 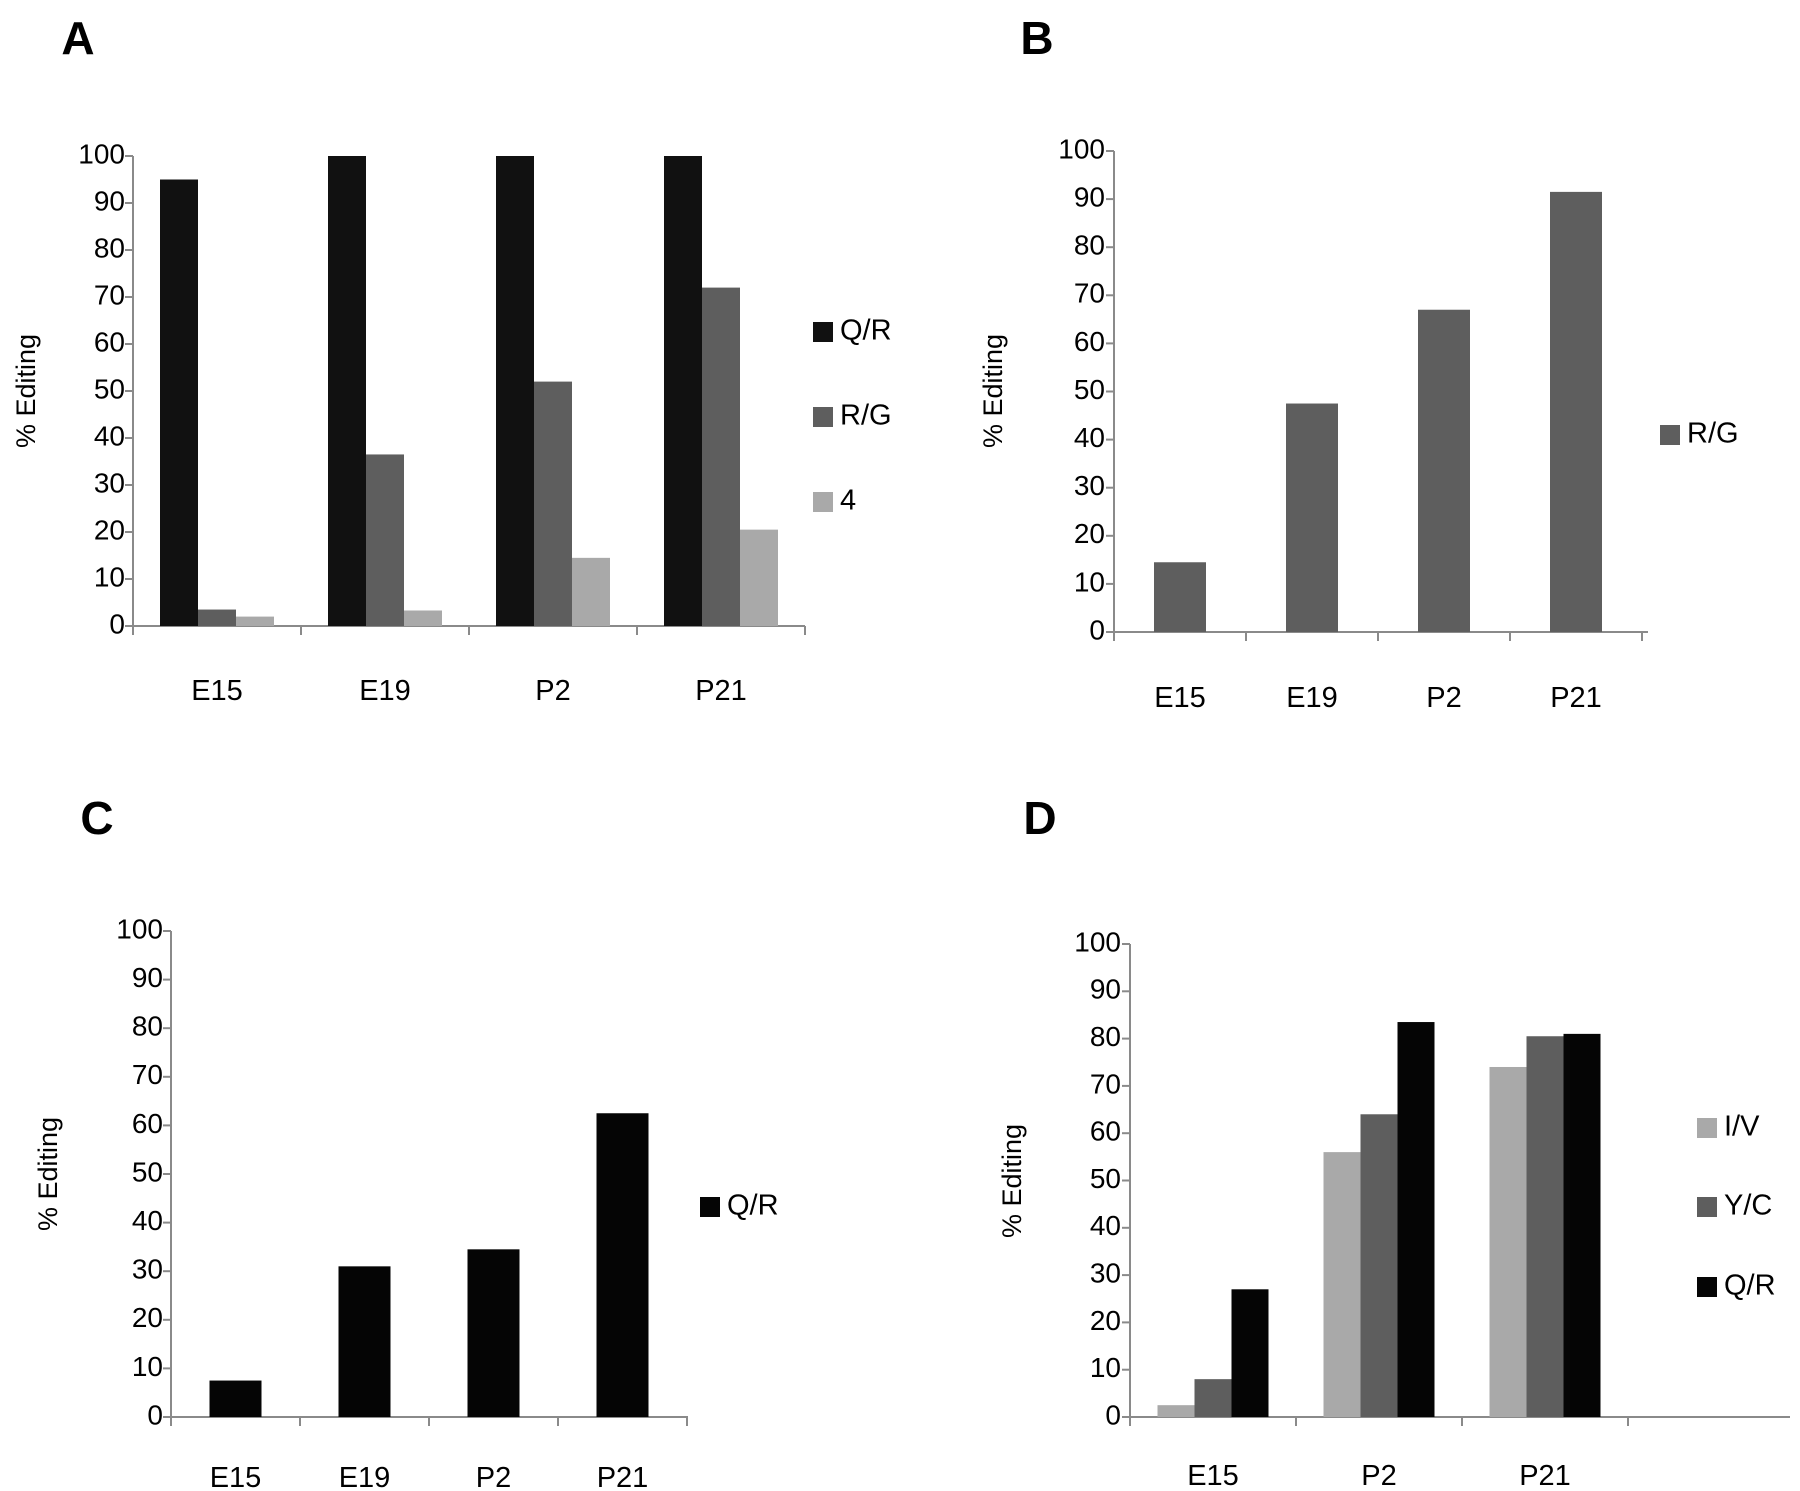 What do you see at coordinates (1105, 1225) in the screenshot?
I see `panel-d-y-tick-label: 40` at bounding box center [1105, 1225].